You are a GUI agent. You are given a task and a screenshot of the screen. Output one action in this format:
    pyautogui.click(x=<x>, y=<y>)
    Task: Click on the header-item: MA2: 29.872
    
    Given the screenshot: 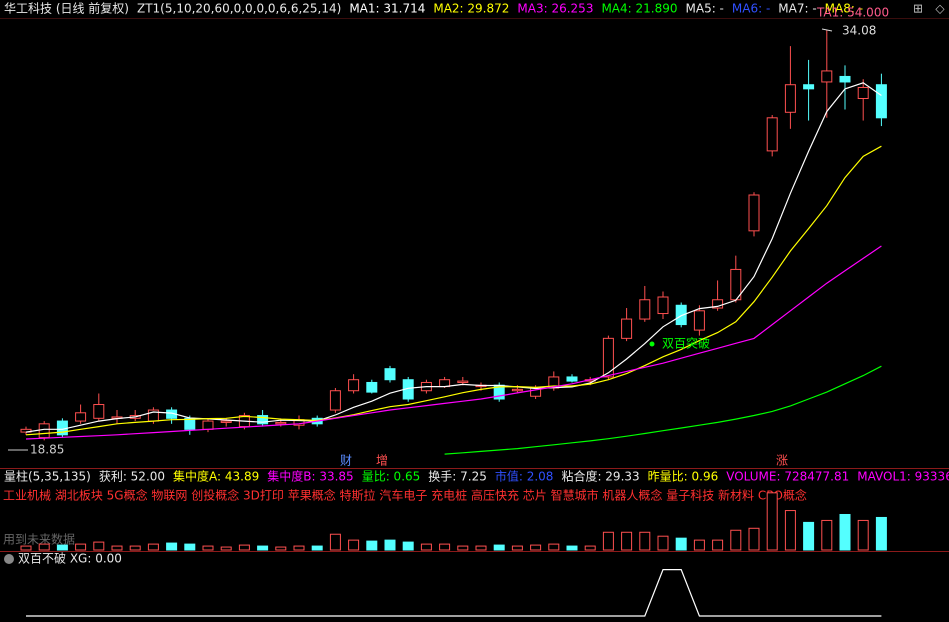 What is the action you would take?
    pyautogui.click(x=471, y=9)
    